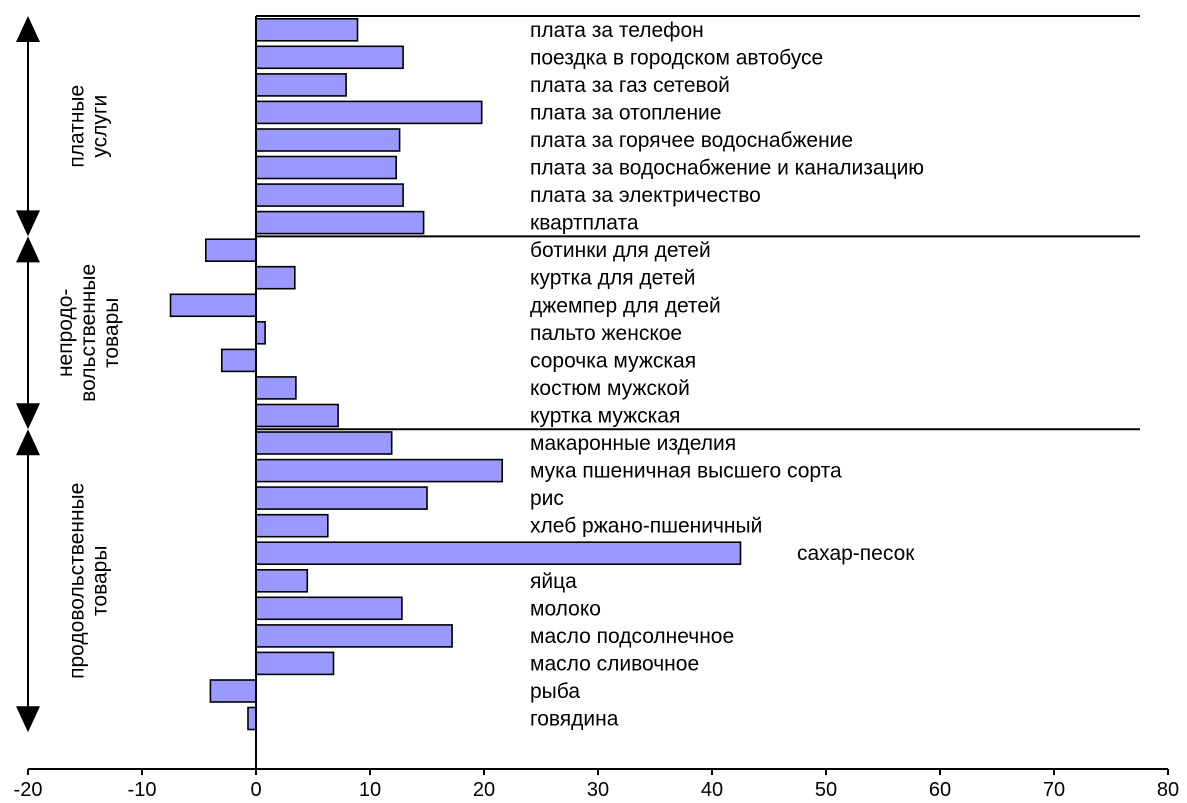 This screenshot has height=803, width=1187. Describe the element at coordinates (645, 195) in the screenshot. I see `category-label-0-6: плата за электричество` at that location.